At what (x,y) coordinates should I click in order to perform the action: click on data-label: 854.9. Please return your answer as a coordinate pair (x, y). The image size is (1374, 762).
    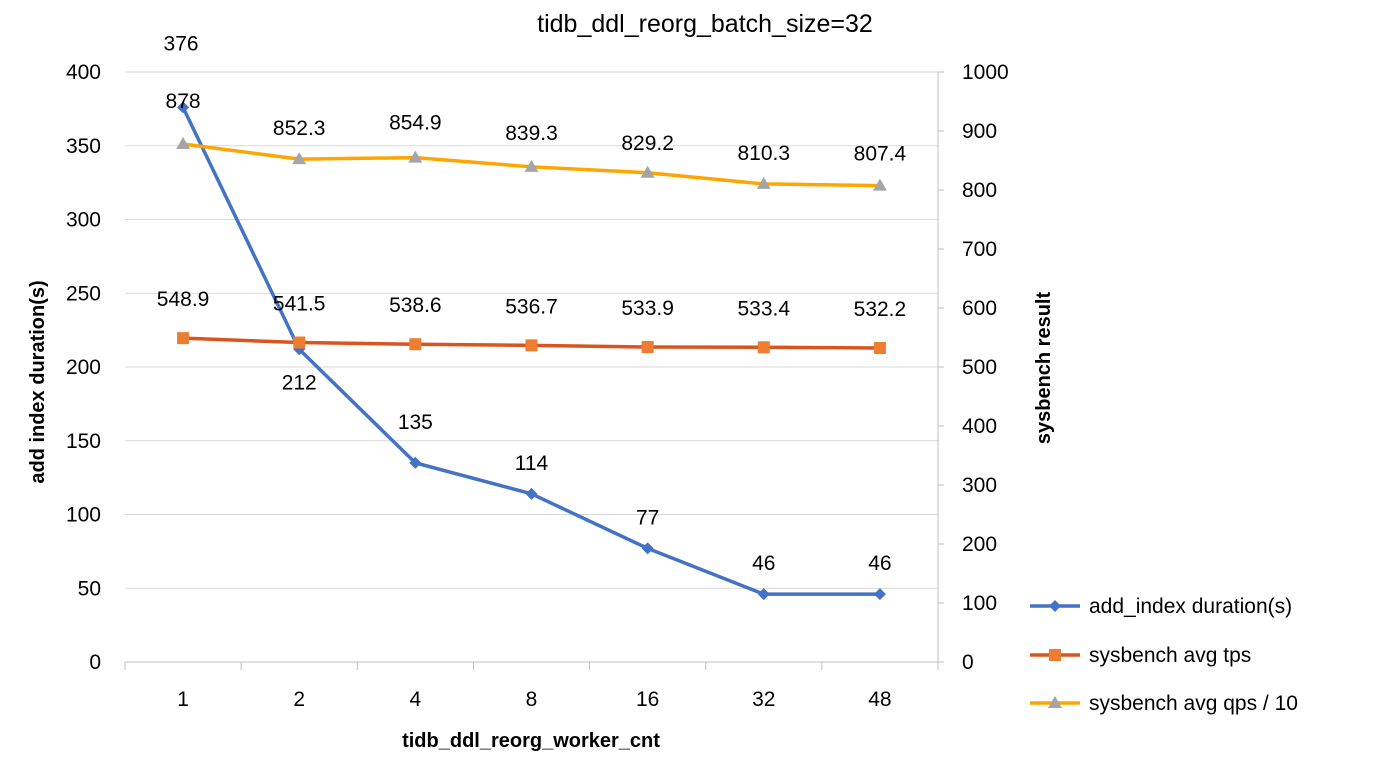
    Looking at the image, I should click on (415, 123).